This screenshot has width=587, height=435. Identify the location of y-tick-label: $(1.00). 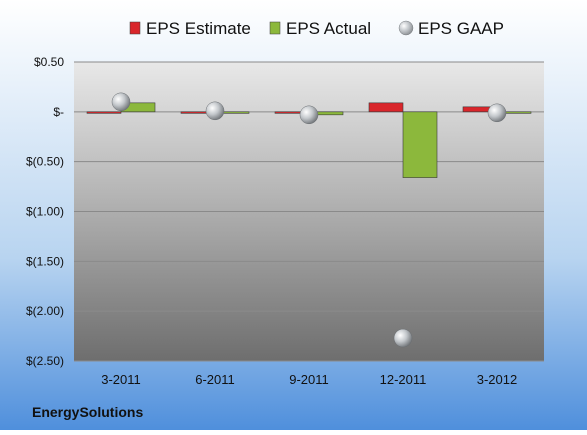
(45, 212).